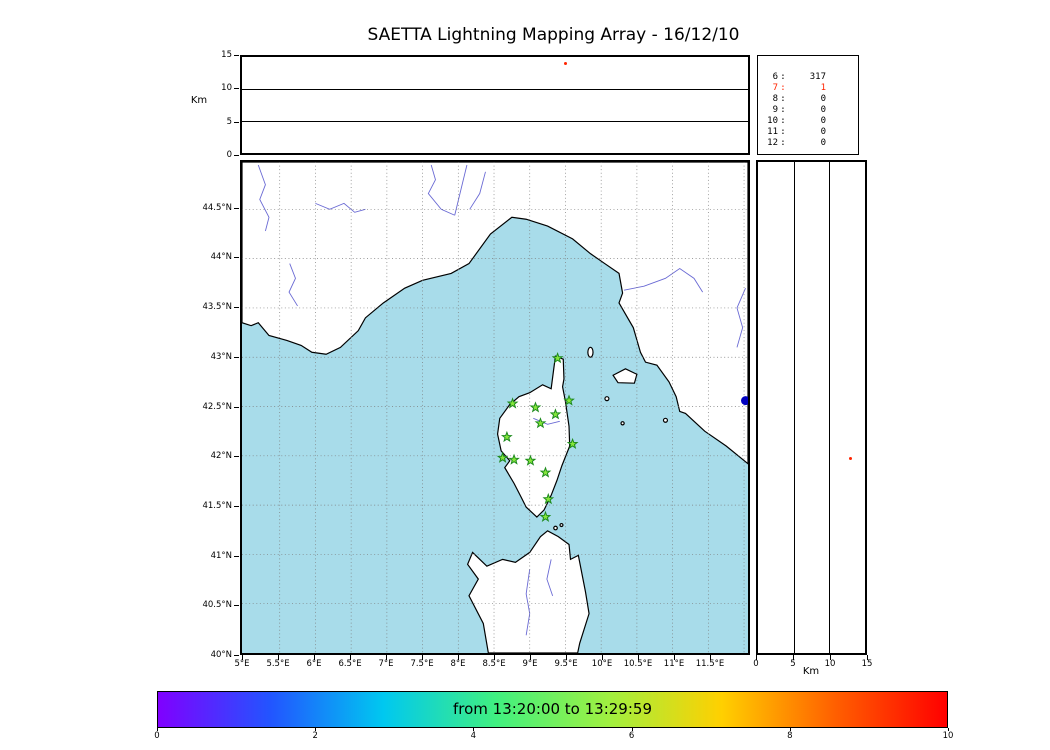 The image size is (1050, 750). Describe the element at coordinates (495, 121) in the screenshot. I see `gridline-5km` at that location.